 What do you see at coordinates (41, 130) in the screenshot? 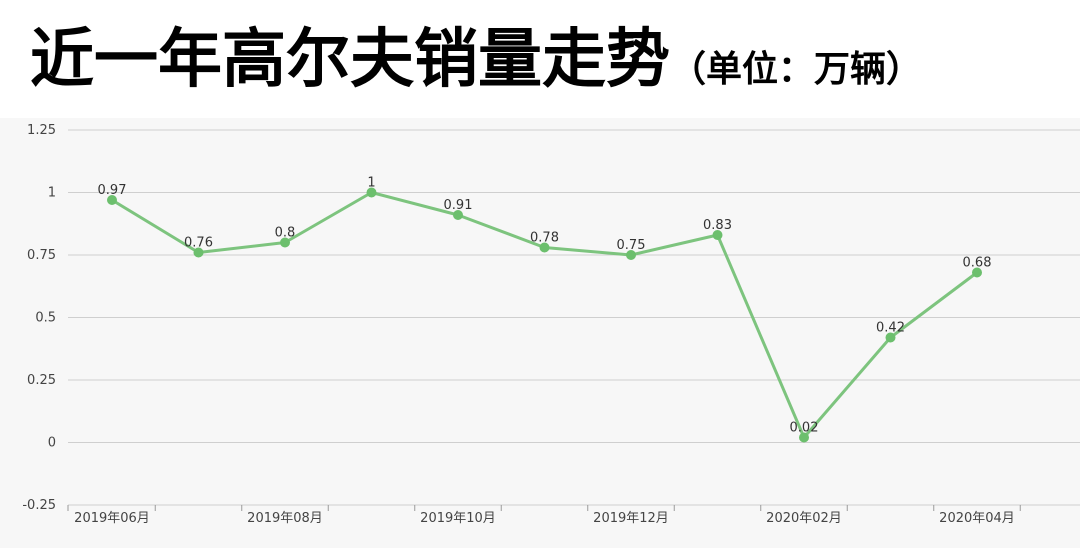
I see `y-tick-label: 1.25` at bounding box center [41, 130].